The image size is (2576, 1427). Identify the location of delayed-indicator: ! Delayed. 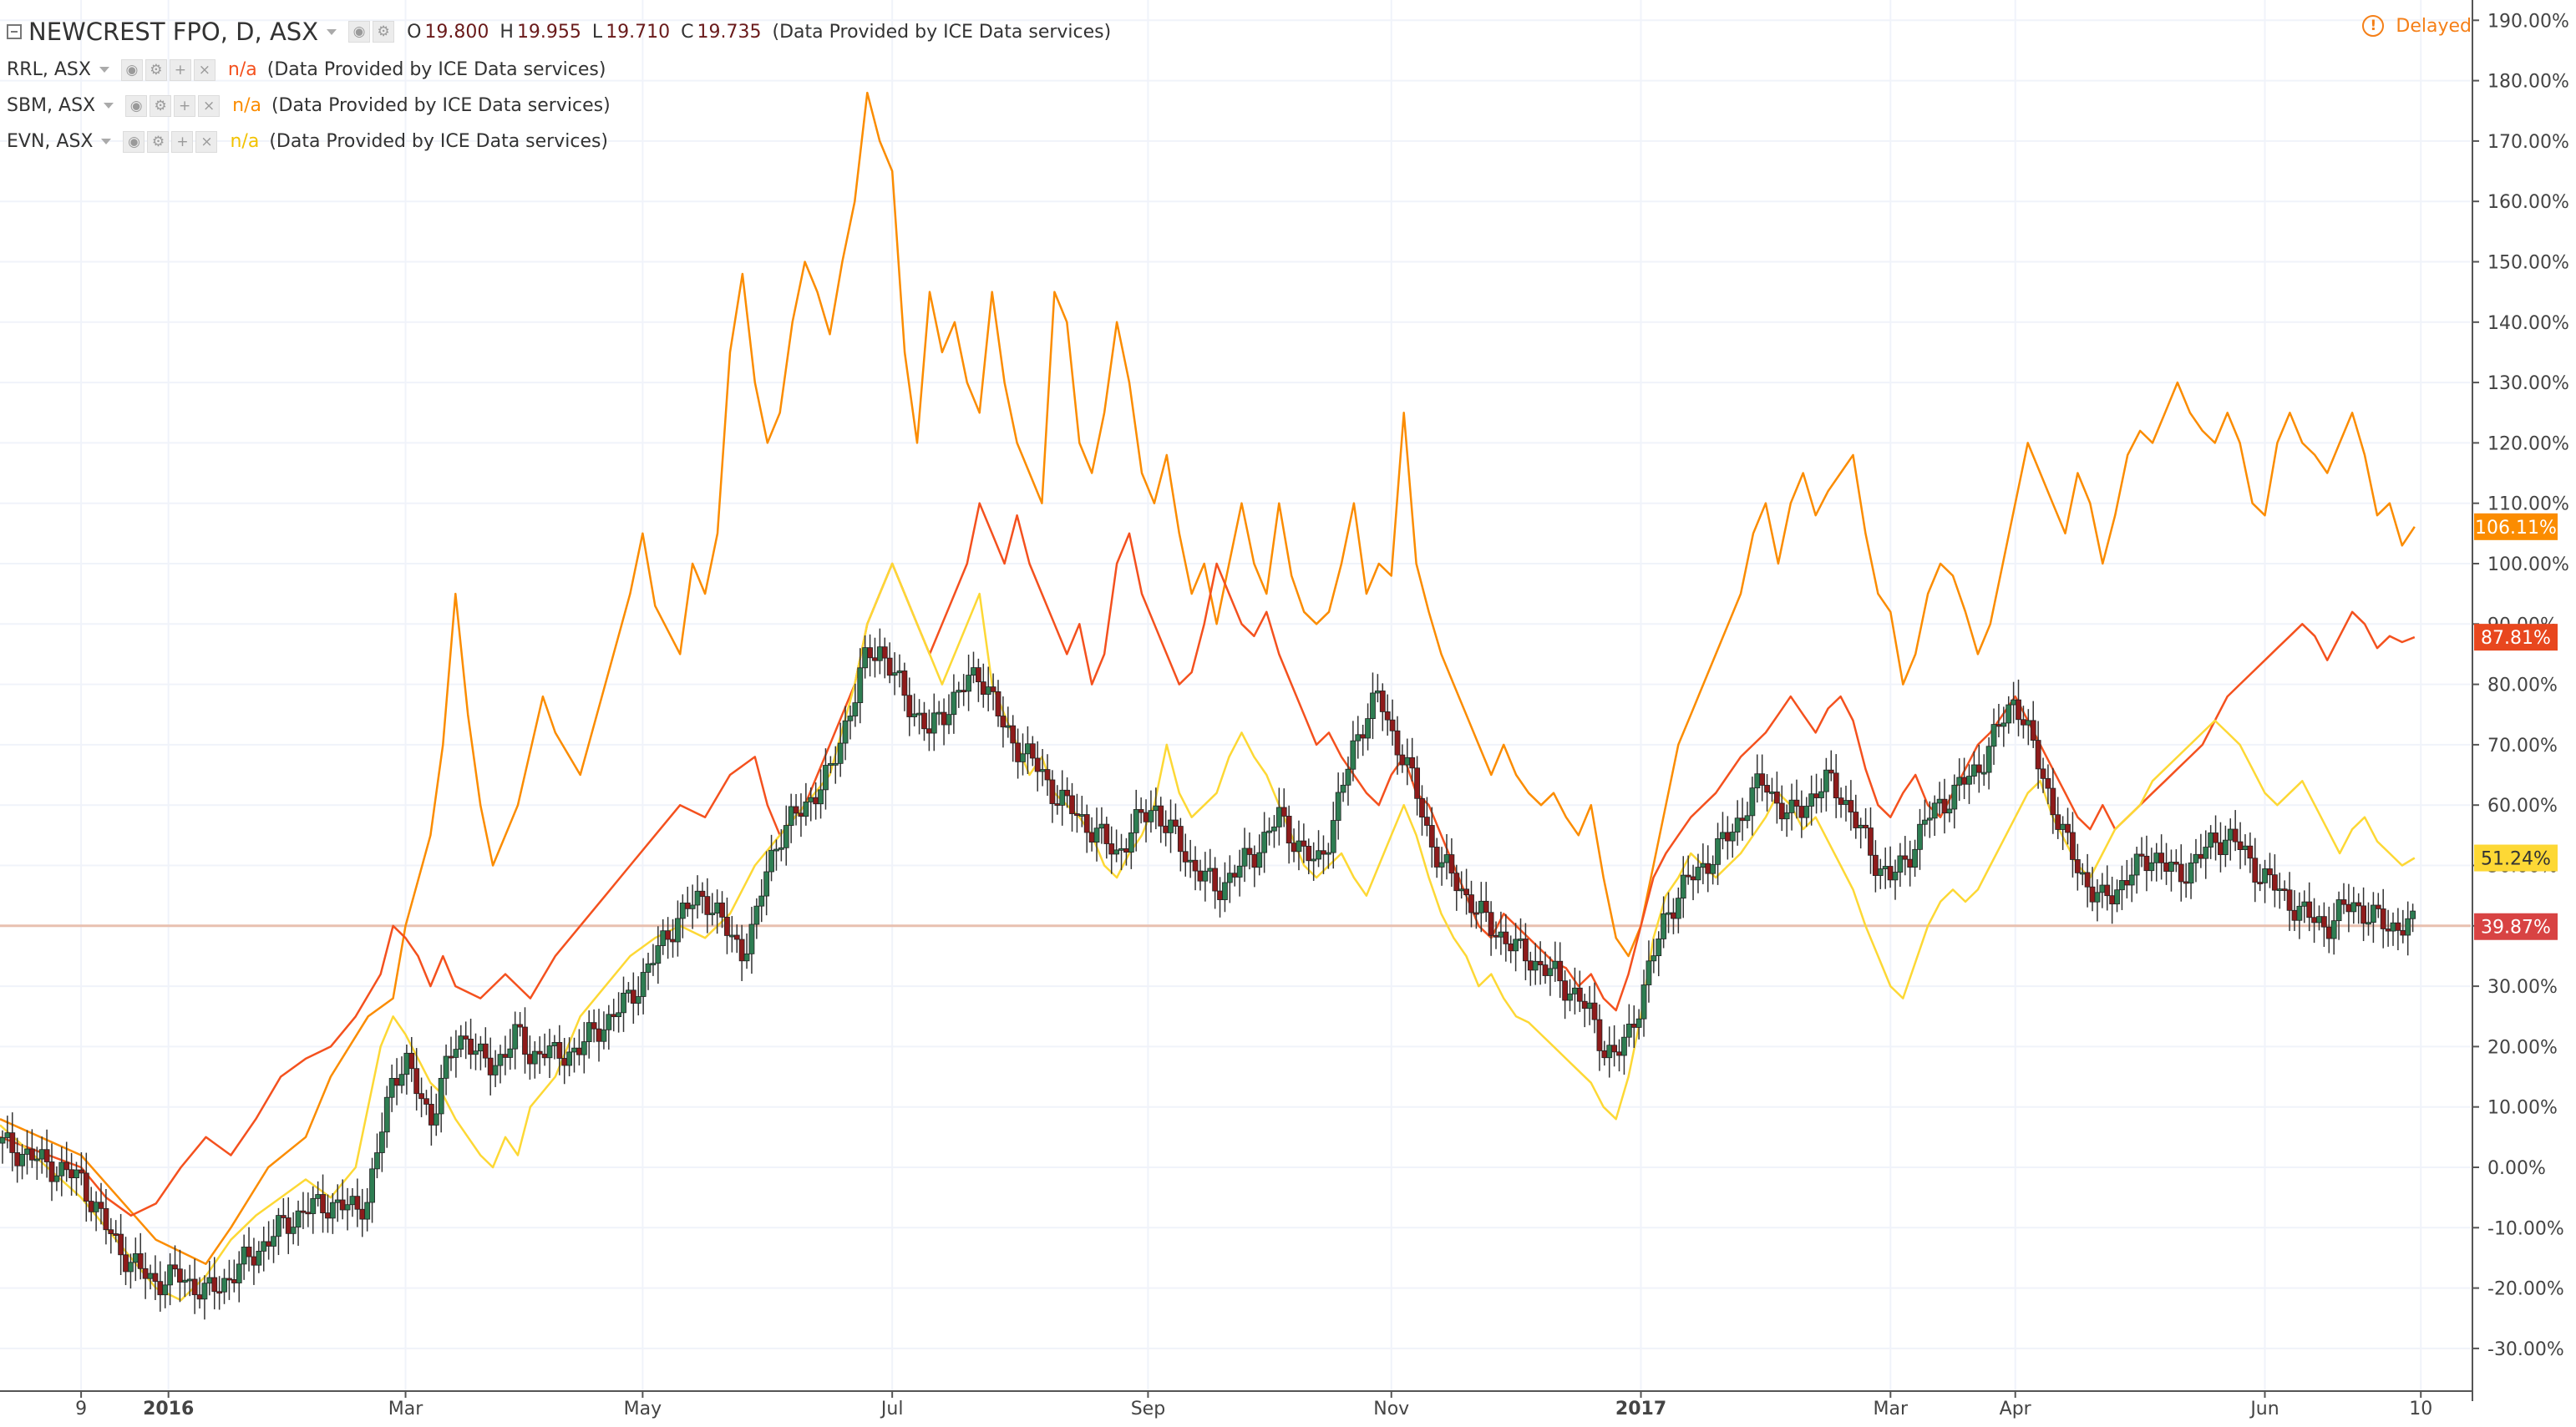
(2417, 26).